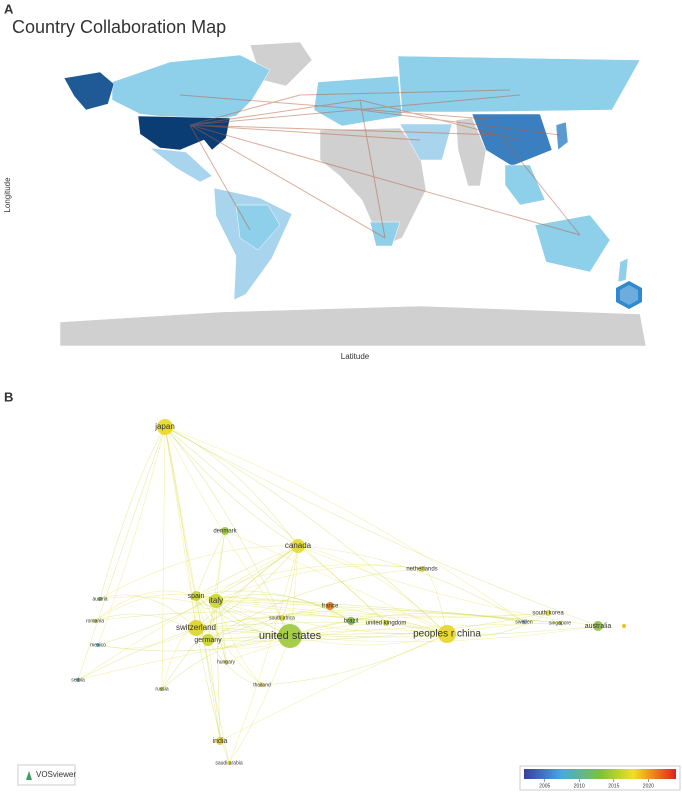 Image resolution: width=682 pixels, height=792 pixels. I want to click on node-label: switzerland, so click(196, 627).